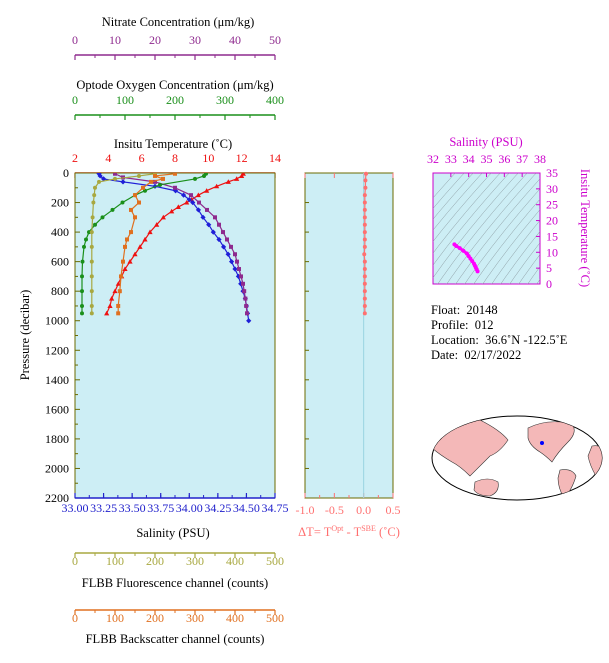 The image size is (609, 663). I want to click on pressure-tick-label: 0, so click(66, 173).